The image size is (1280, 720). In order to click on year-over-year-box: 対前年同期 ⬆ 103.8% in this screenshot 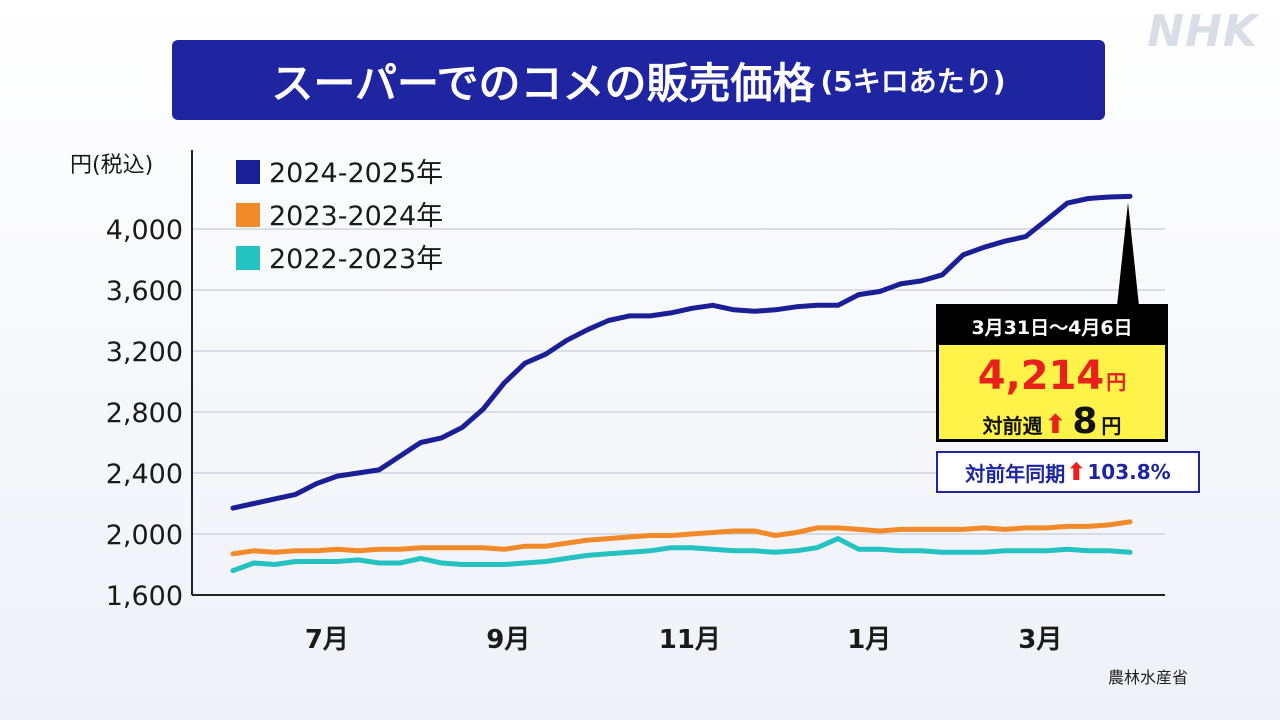, I will do `click(1068, 472)`.